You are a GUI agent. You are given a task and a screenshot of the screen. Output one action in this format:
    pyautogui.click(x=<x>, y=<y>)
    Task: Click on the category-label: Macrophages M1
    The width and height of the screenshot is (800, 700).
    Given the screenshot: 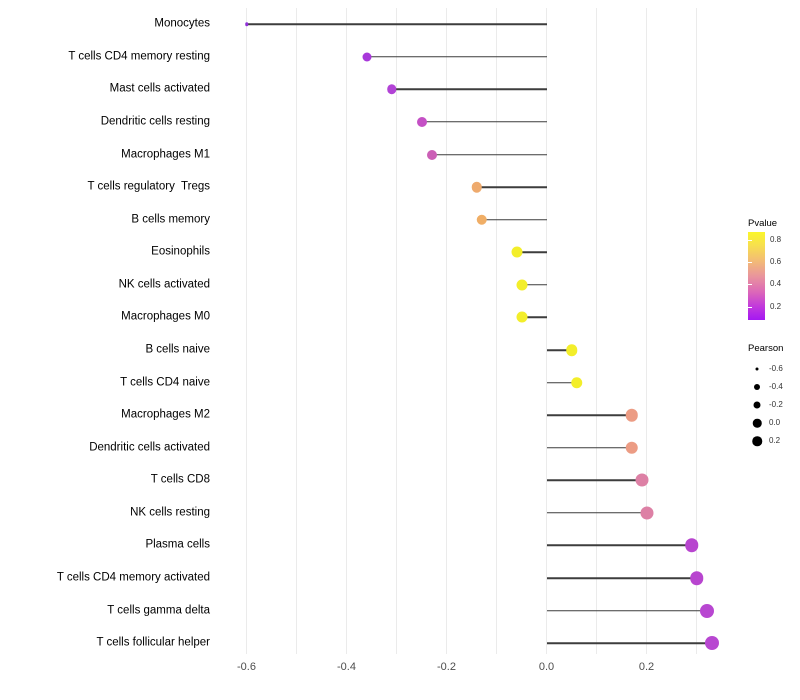 What is the action you would take?
    pyautogui.click(x=165, y=153)
    